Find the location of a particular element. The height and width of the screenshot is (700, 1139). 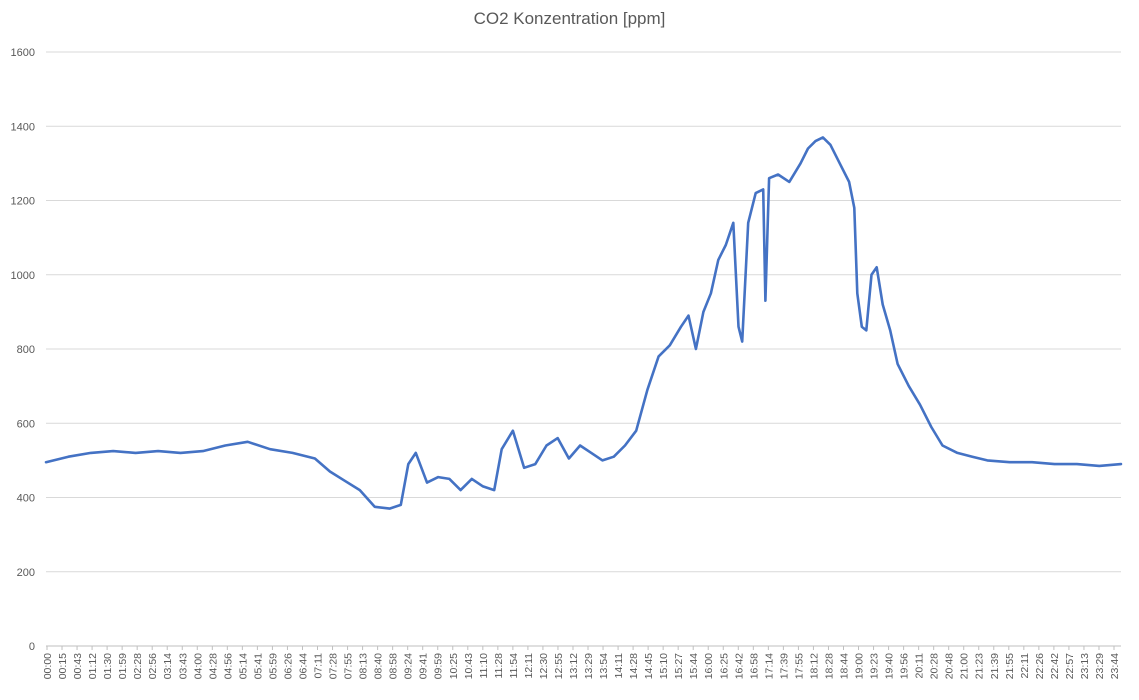

x-tick-label: 07:55 is located at coordinates (349, 666).